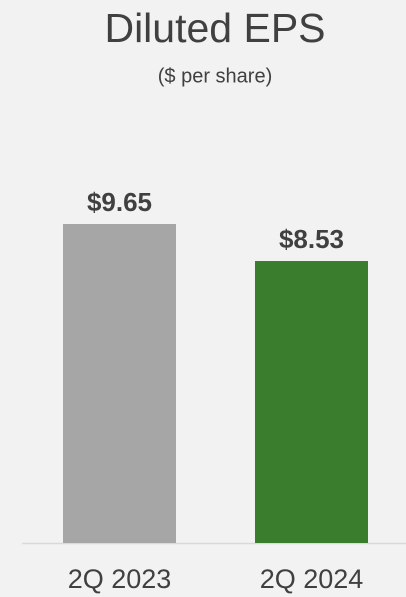  I want to click on x-tick-label: 2Q 2023, so click(120, 579).